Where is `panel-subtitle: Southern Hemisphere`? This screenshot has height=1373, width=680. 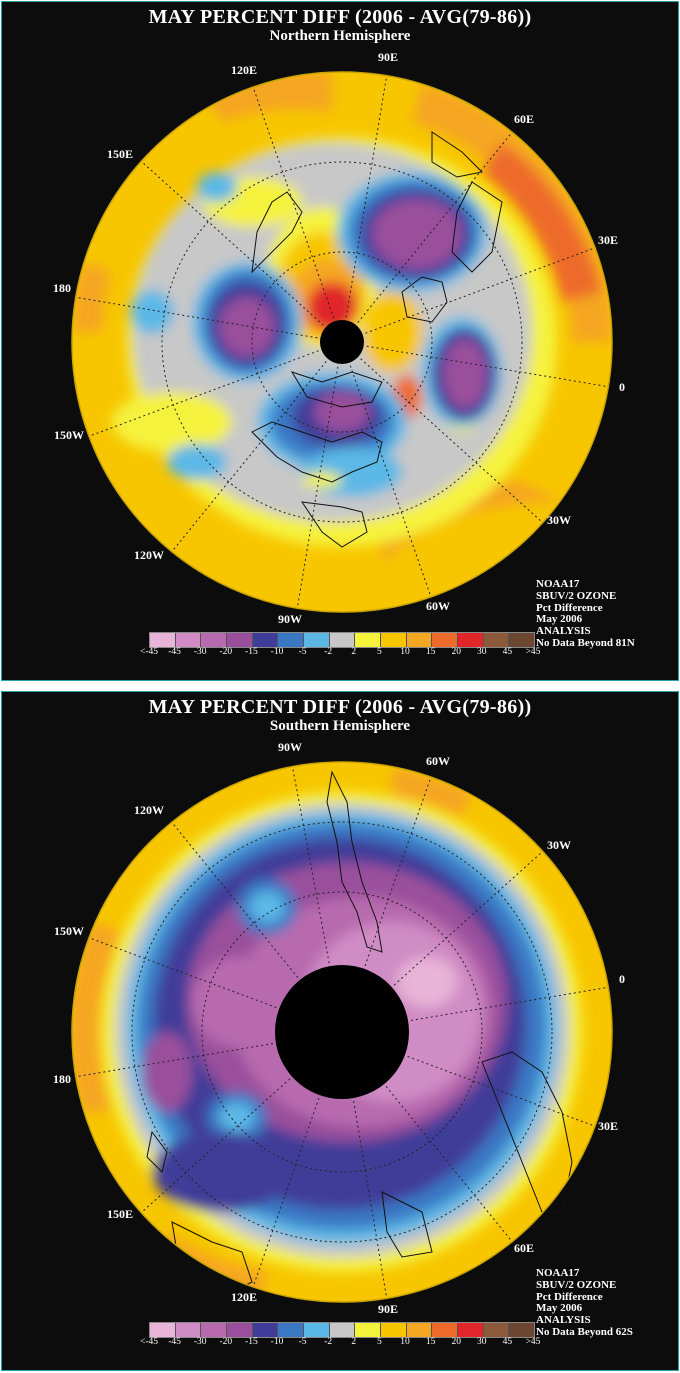 panel-subtitle: Southern Hemisphere is located at coordinates (340, 726).